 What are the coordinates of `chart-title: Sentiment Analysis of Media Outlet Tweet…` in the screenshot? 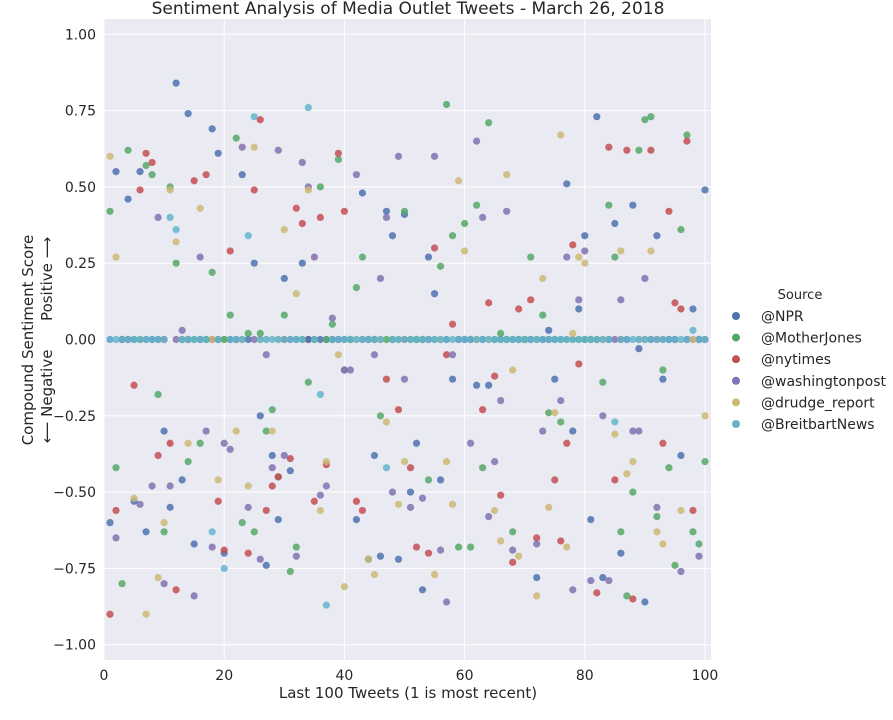 It's located at (408, 9).